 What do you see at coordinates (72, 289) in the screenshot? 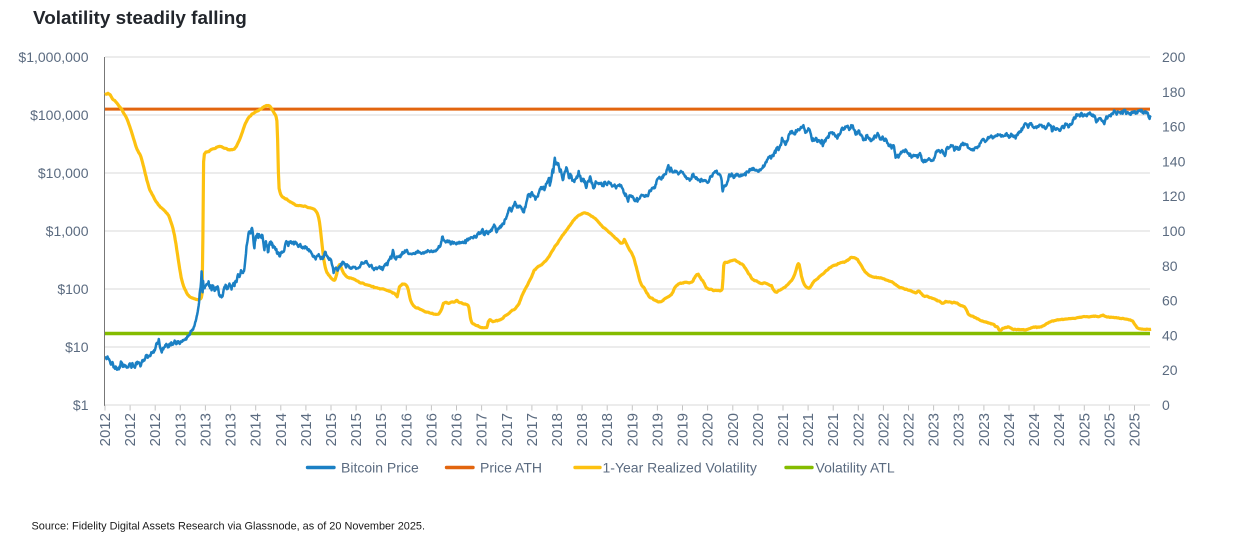
I see `svg-text: $100` at bounding box center [72, 289].